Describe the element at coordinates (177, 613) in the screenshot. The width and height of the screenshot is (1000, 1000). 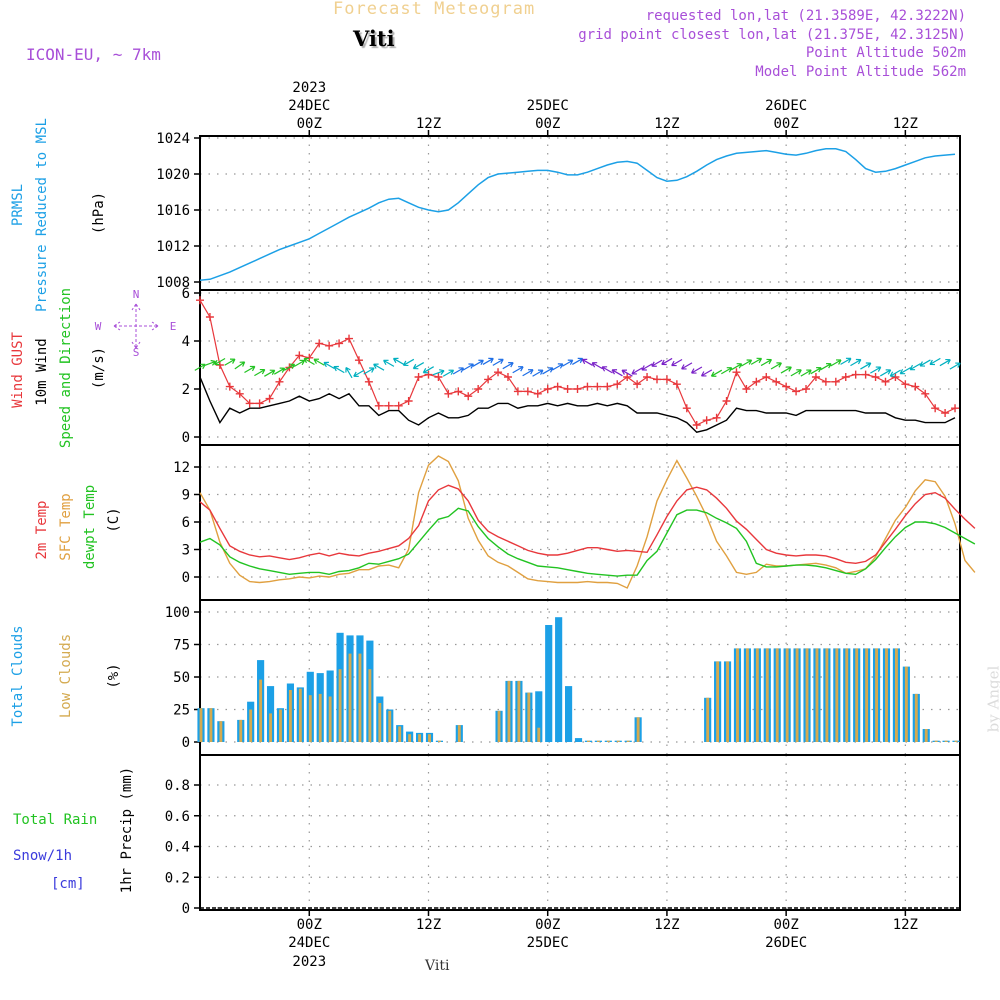
I see `y-tick-label: 100` at that location.